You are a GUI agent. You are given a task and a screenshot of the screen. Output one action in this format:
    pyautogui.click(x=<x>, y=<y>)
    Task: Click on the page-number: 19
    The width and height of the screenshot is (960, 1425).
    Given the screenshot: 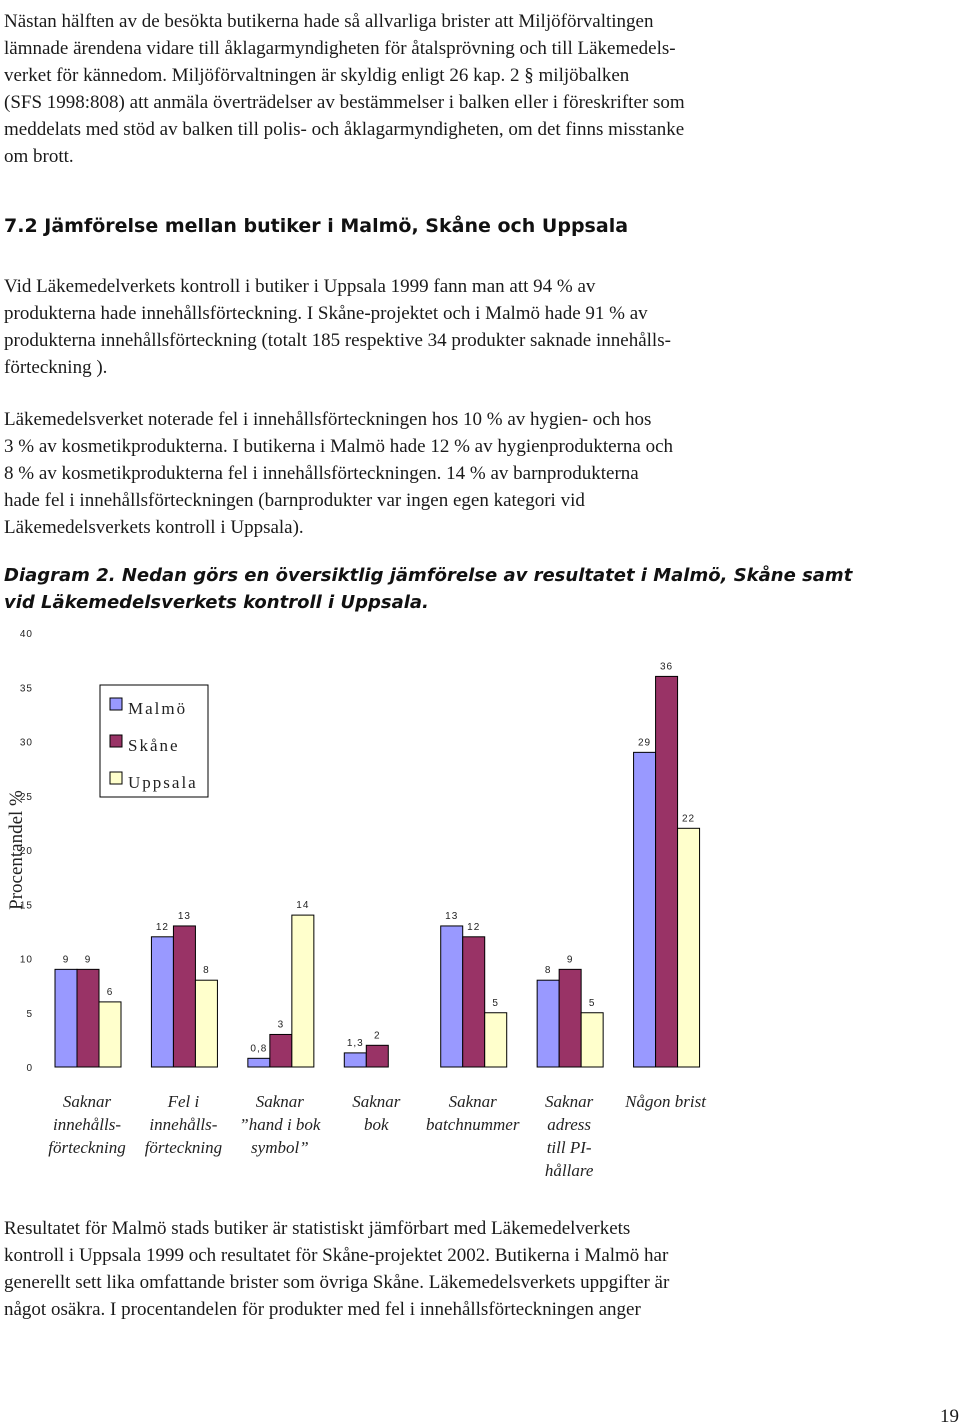 What is the action you would take?
    pyautogui.click(x=949, y=1415)
    